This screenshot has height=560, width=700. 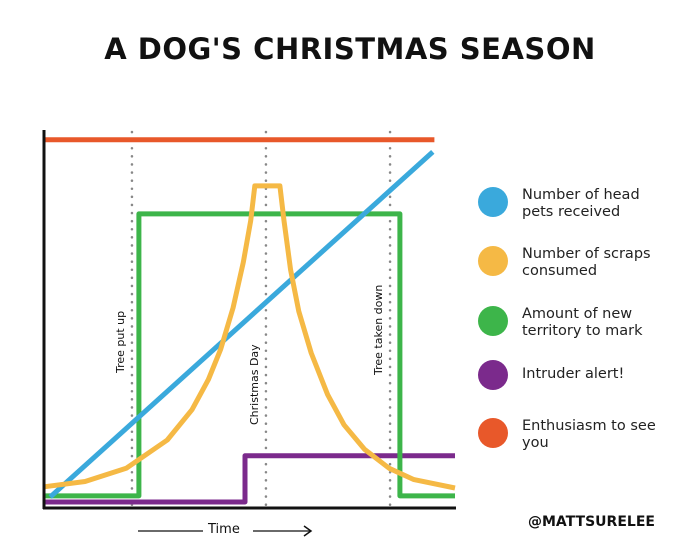 What do you see at coordinates (224, 529) in the screenshot?
I see `x-axis-label: Time` at bounding box center [224, 529].